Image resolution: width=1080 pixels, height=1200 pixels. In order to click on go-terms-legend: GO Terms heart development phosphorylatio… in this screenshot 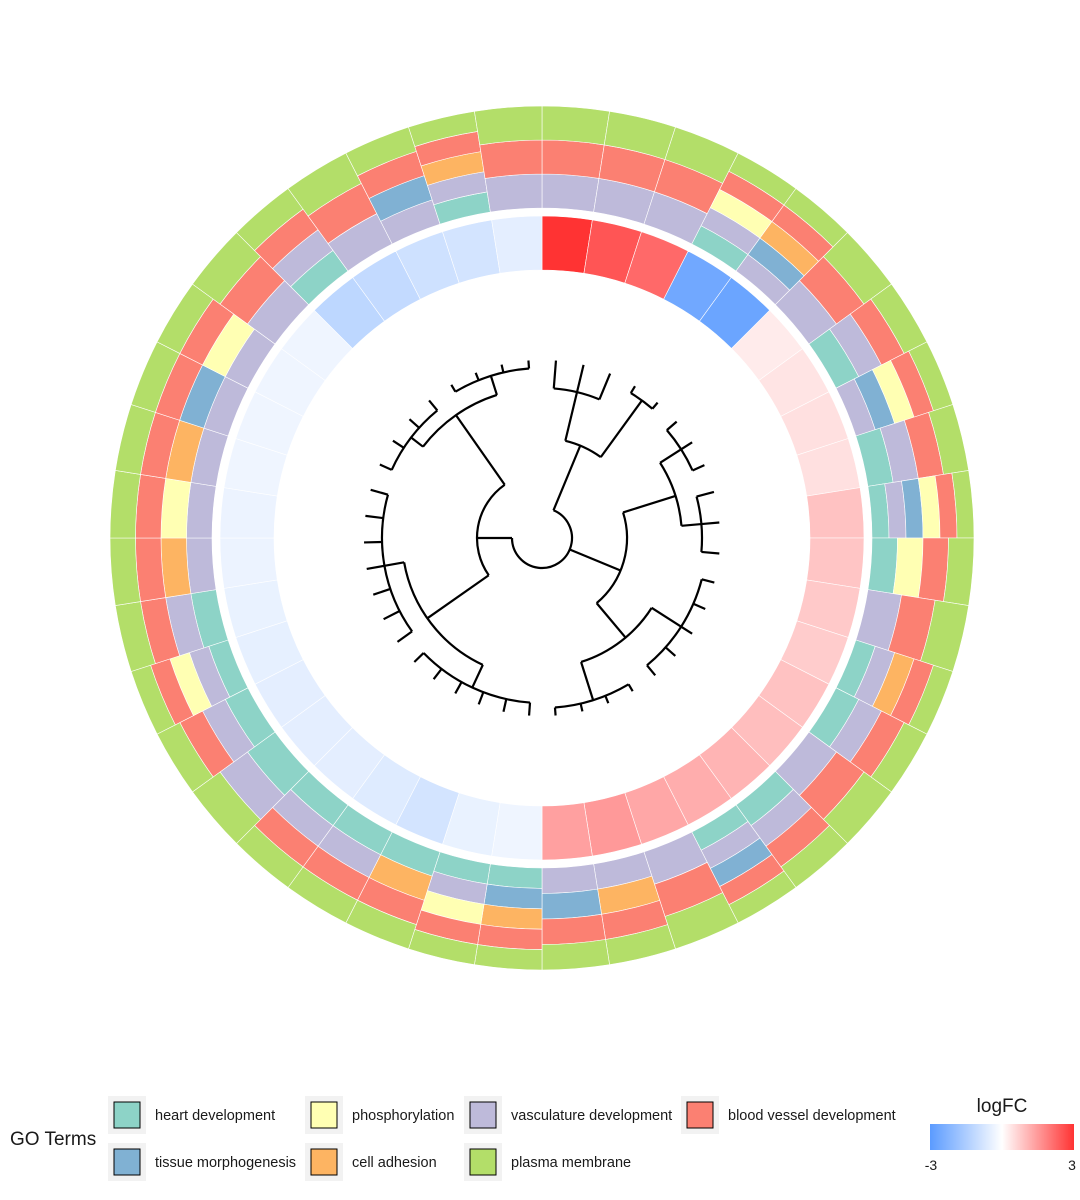, I will do `click(453, 1138)`.